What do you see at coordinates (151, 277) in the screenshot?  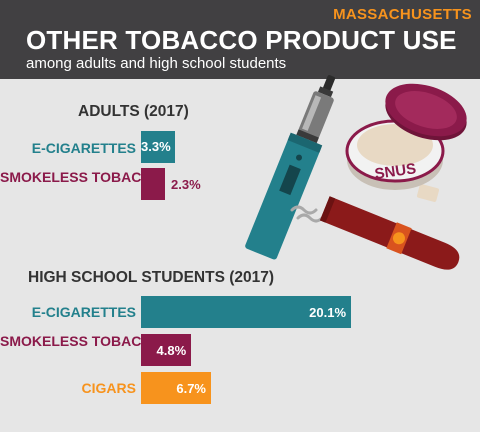 I see `highschool-section-title: HIGH SCHOOL STUDENTS (2017)` at bounding box center [151, 277].